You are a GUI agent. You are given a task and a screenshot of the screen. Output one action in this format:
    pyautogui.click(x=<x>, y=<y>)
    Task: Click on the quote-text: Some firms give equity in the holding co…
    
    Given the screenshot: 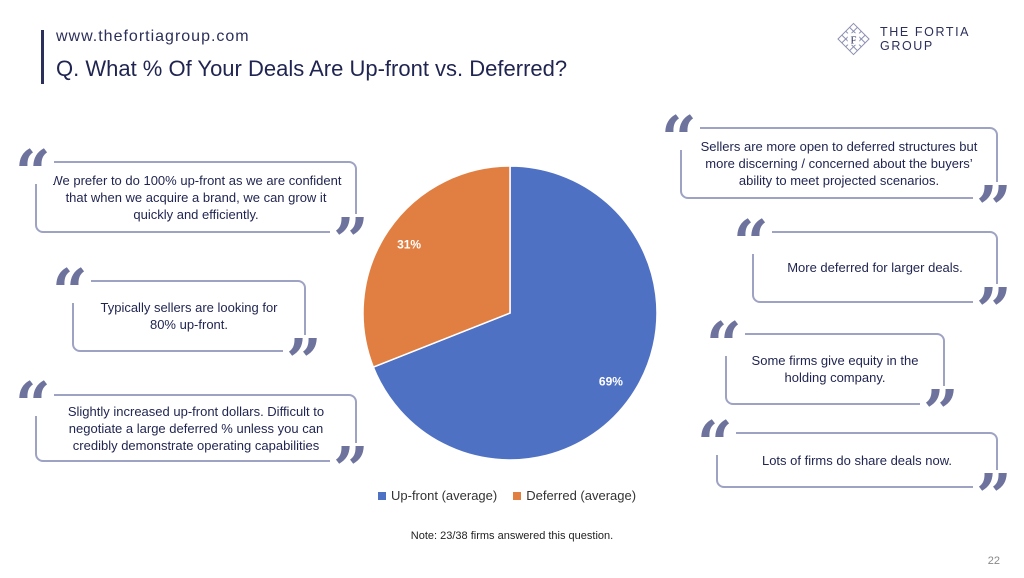 What is the action you would take?
    pyautogui.click(x=835, y=369)
    